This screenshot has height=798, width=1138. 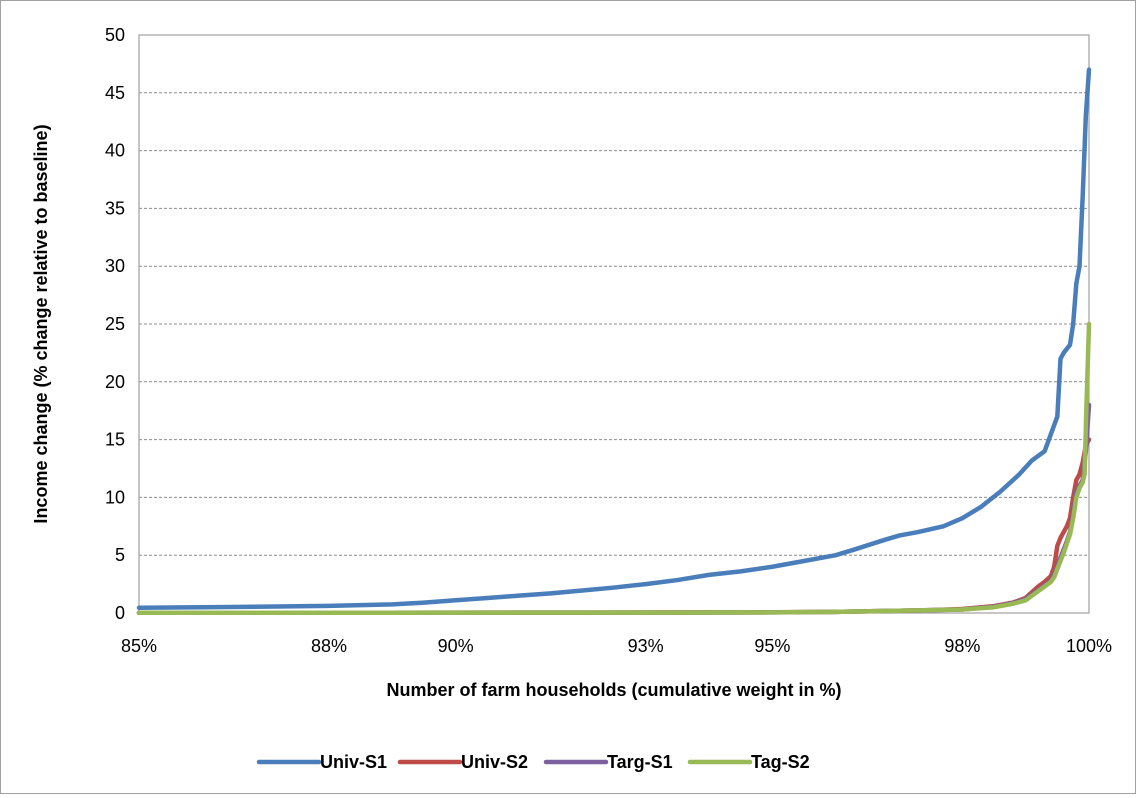 What do you see at coordinates (780, 762) in the screenshot?
I see `legend-label: Tag-S2` at bounding box center [780, 762].